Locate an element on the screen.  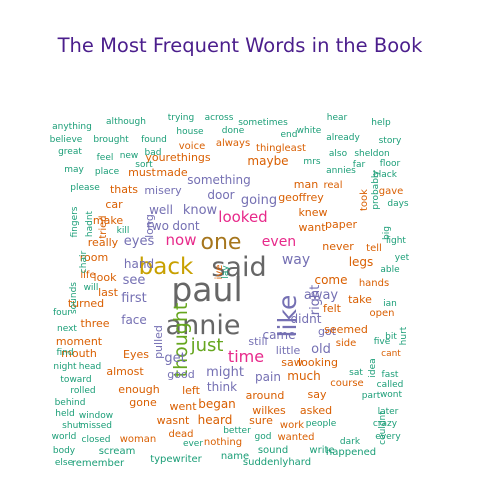
word-couldnt: couldnt is located at coordinates (383, 428).